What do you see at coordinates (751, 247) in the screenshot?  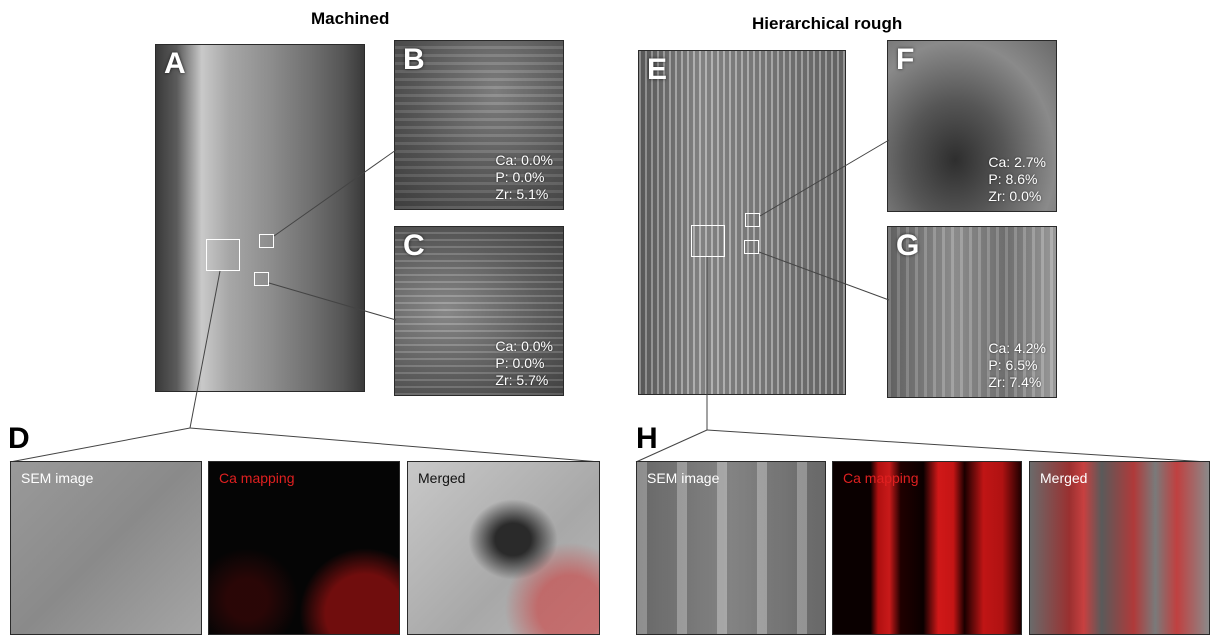 I see `roi-box-g` at bounding box center [751, 247].